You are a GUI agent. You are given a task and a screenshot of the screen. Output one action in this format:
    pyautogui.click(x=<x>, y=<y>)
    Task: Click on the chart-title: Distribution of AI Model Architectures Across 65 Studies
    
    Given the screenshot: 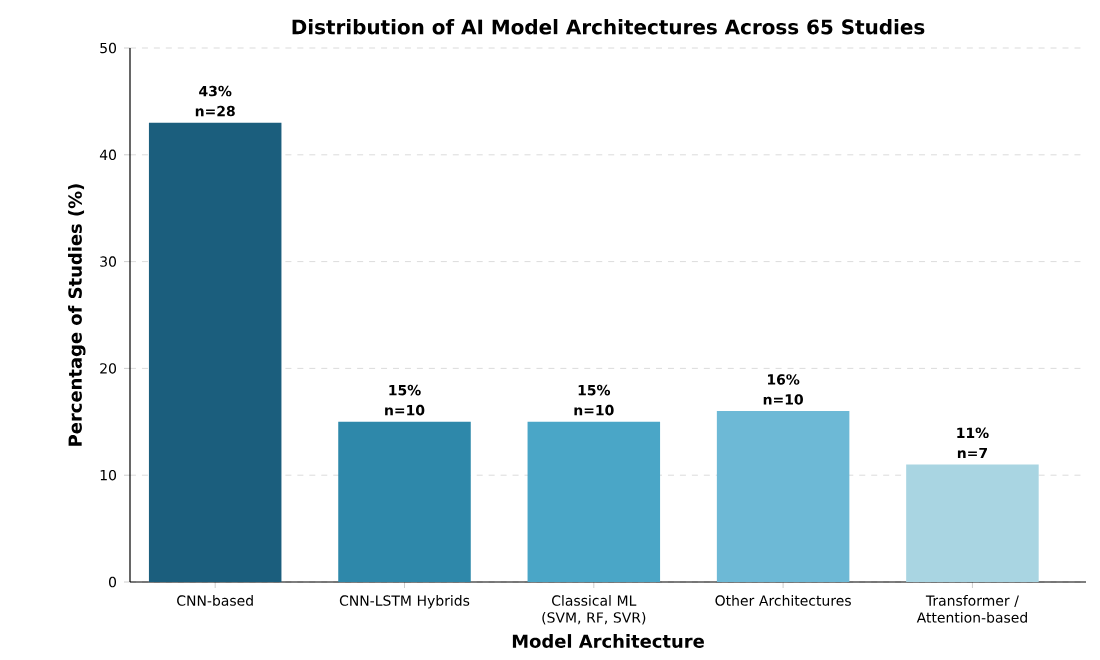 What is the action you would take?
    pyautogui.click(x=608, y=27)
    